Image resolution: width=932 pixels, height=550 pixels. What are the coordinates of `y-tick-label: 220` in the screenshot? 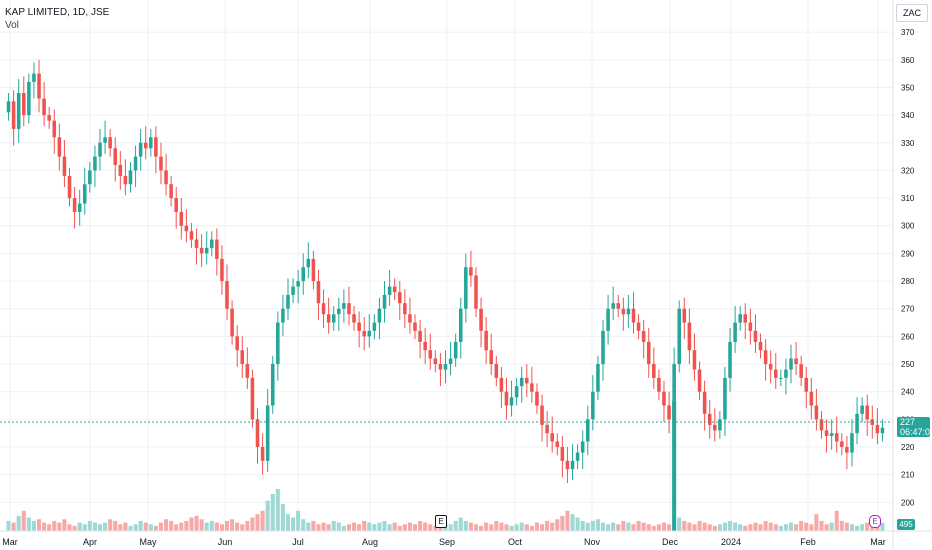 It's located at (908, 447).